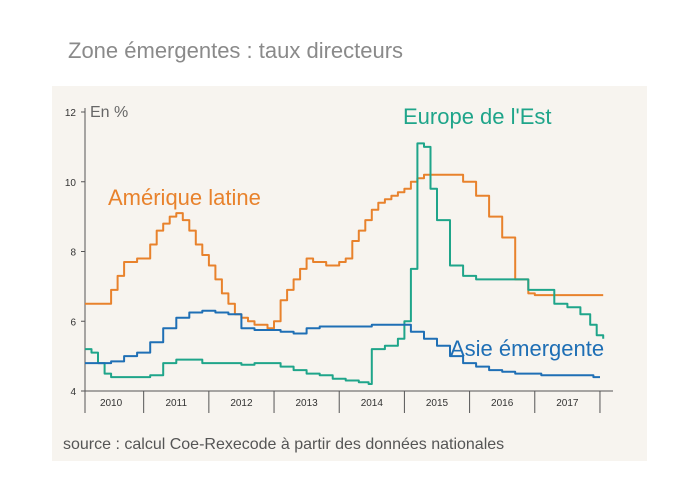  What do you see at coordinates (109, 112) in the screenshot?
I see `y-unit-label: En %` at bounding box center [109, 112].